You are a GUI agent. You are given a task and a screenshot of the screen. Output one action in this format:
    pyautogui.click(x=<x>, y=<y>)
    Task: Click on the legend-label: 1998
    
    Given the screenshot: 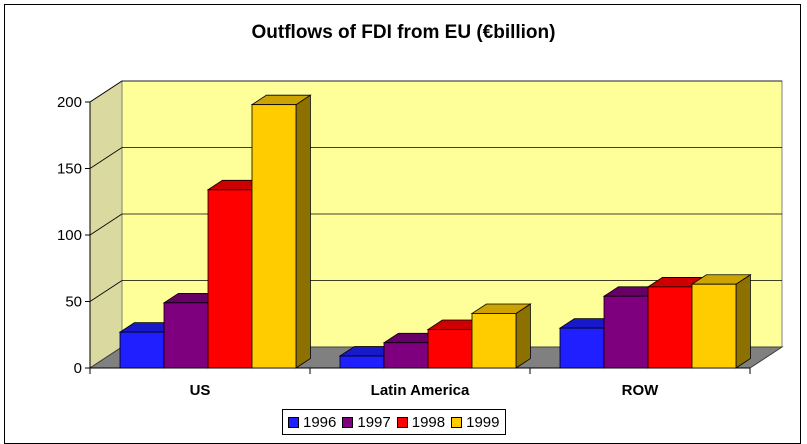 What is the action you would take?
    pyautogui.click(x=428, y=422)
    